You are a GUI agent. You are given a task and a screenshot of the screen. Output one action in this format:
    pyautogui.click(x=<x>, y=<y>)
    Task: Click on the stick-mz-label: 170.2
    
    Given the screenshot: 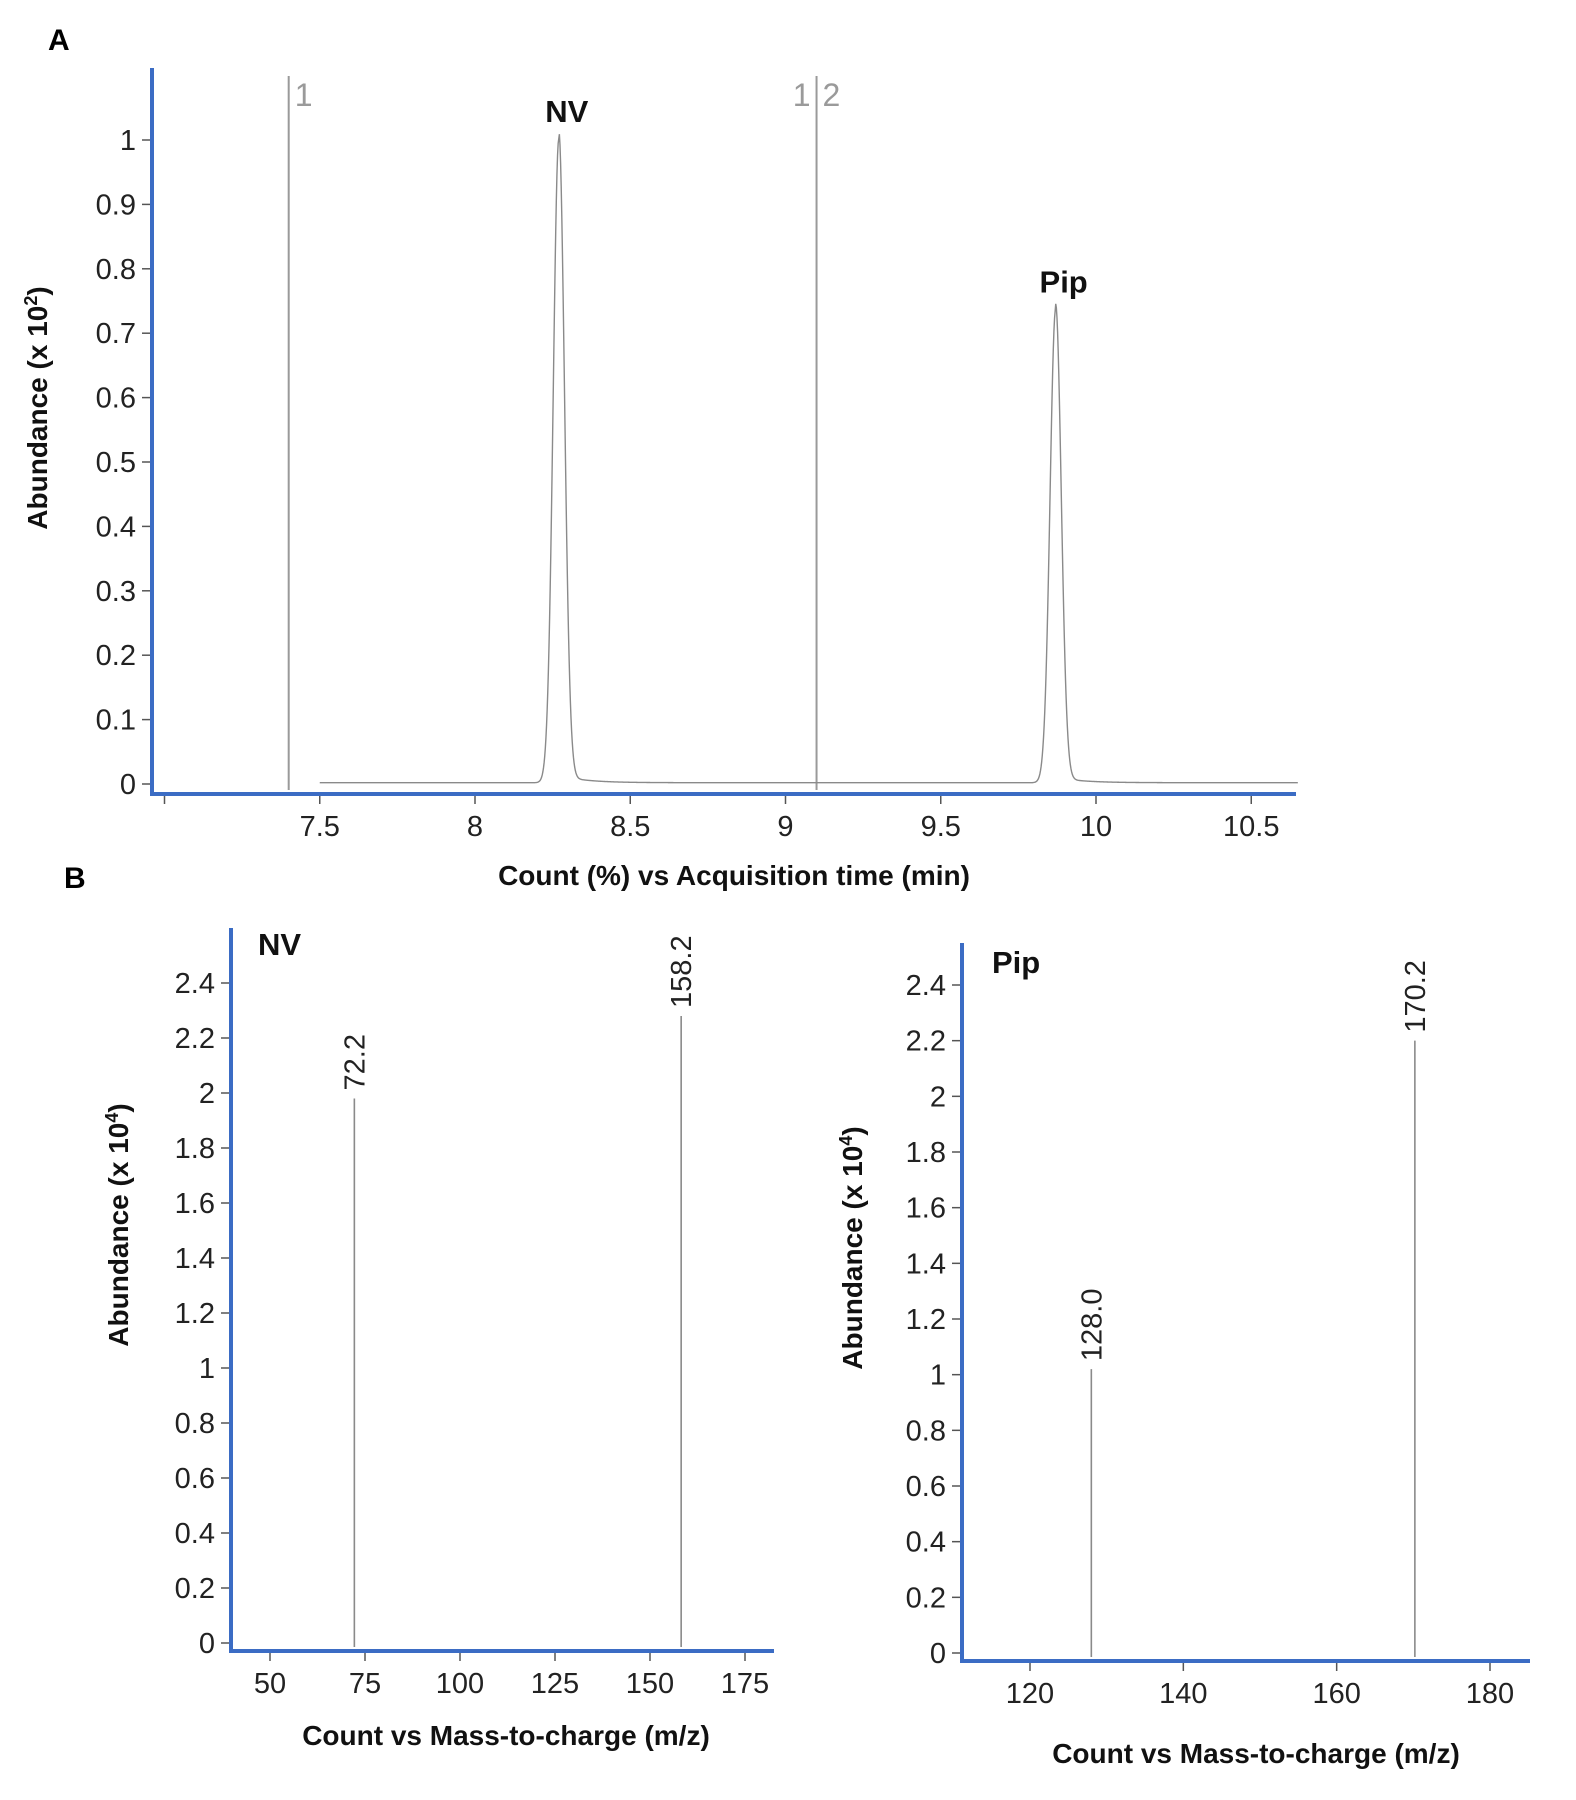 What is the action you would take?
    pyautogui.click(x=1416, y=996)
    